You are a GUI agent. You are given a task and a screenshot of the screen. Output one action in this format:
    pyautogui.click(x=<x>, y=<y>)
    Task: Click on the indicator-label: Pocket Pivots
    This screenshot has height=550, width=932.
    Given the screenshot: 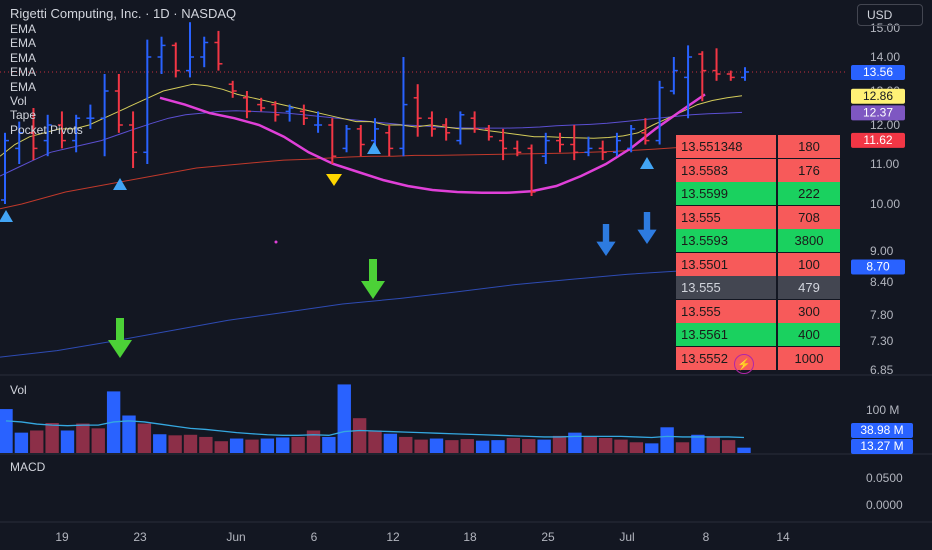 What is the action you would take?
    pyautogui.click(x=46, y=129)
    